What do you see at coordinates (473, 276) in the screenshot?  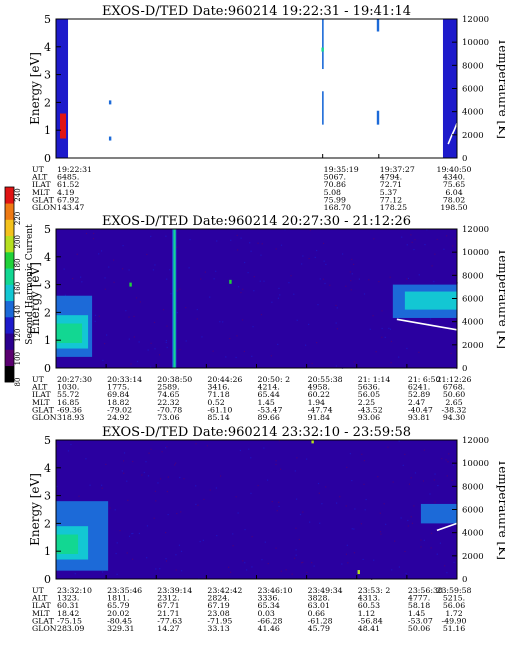 I see `y2-tick-label: 8000` at bounding box center [473, 276].